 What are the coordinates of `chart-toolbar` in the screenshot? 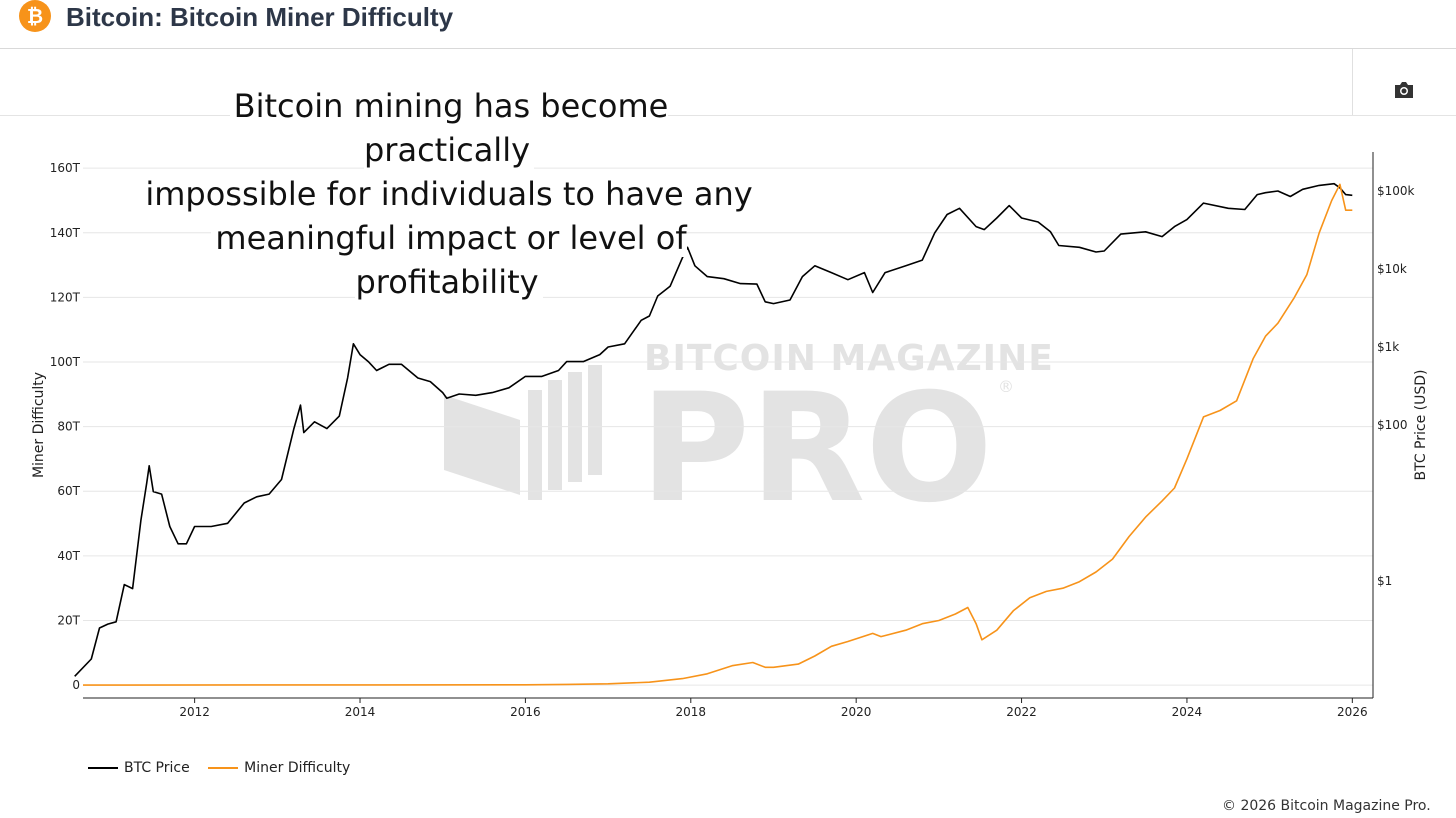 It's located at (728, 82).